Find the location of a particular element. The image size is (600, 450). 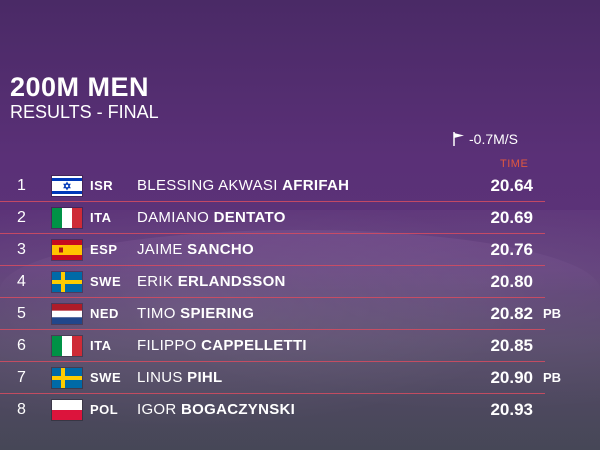

country-code: POL is located at coordinates (104, 409).